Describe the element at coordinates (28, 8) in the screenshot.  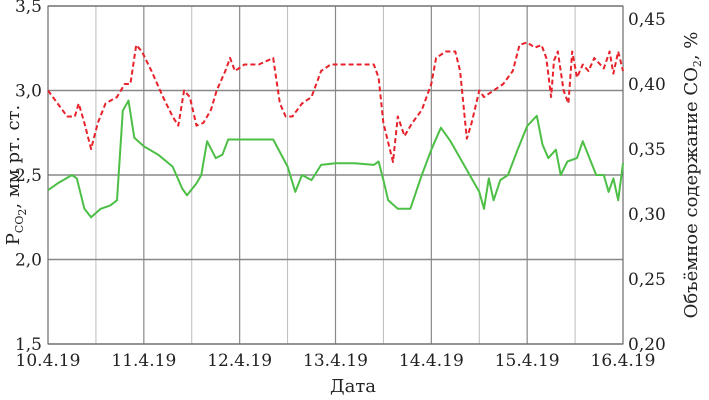
I see `left-tick-label: 3,5` at that location.